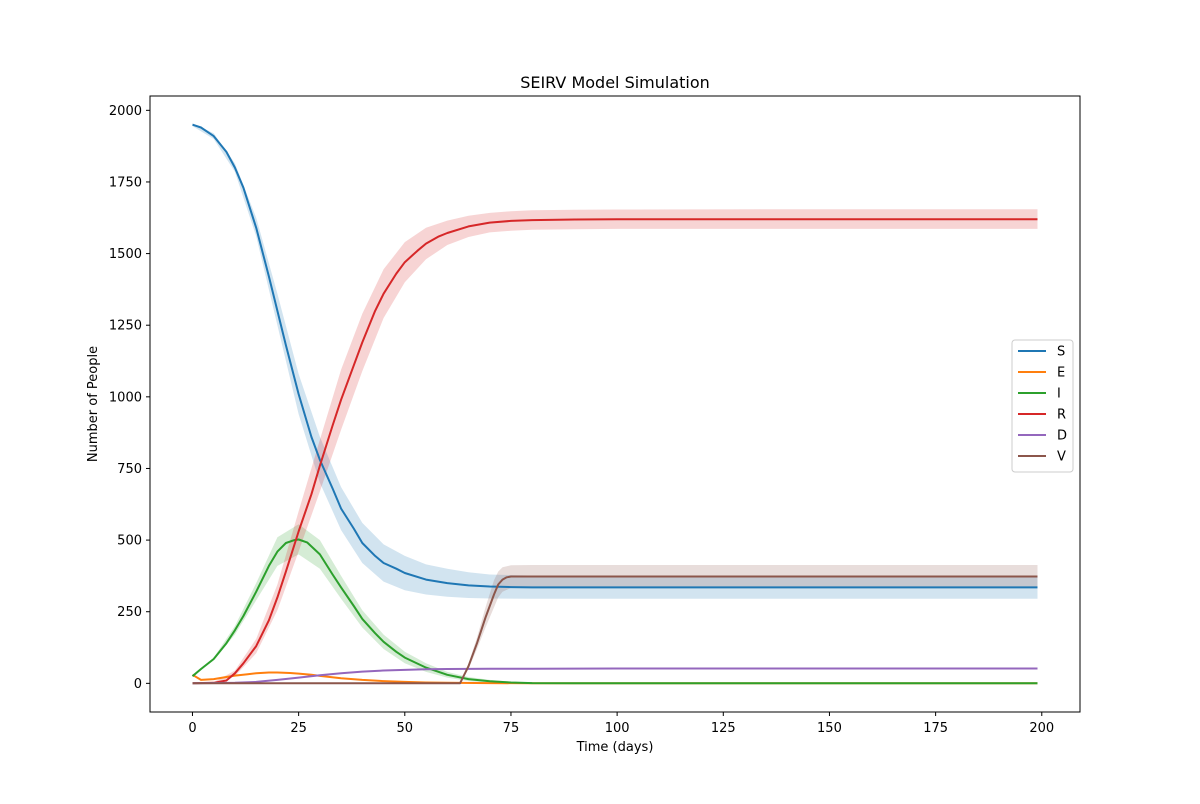 This screenshot has height=804, width=1200. Describe the element at coordinates (125, 182) in the screenshot. I see `y-tick-label: 1750` at that location.